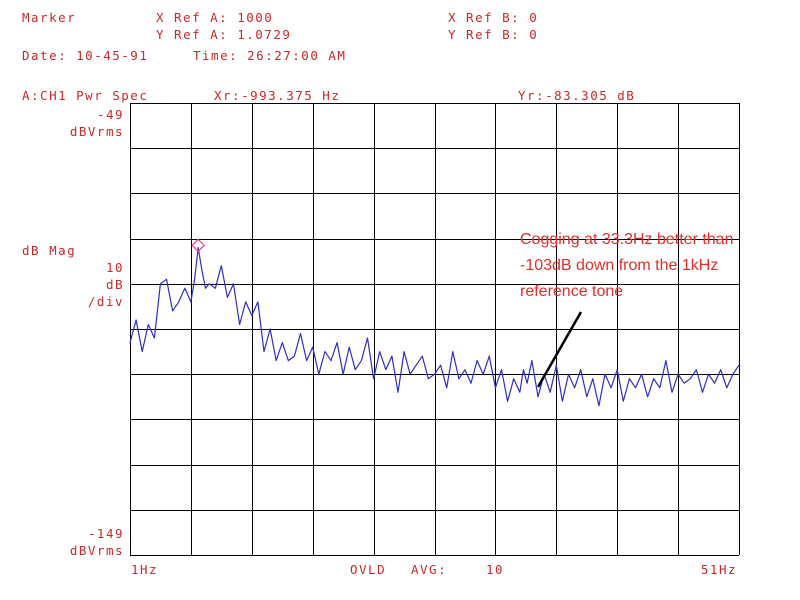 This screenshot has height=600, width=800. Describe the element at coordinates (277, 95) in the screenshot. I see `x-readout: Xr:-993.375 Hz` at that location.